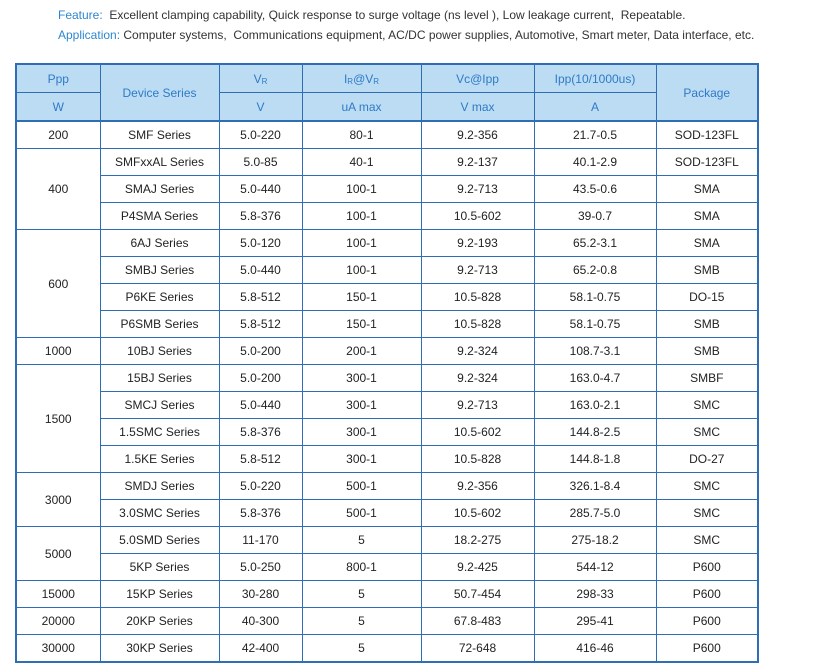 Image resolution: width=822 pixels, height=668 pixels. I want to click on table-cell: 30KP Series, so click(159, 648).